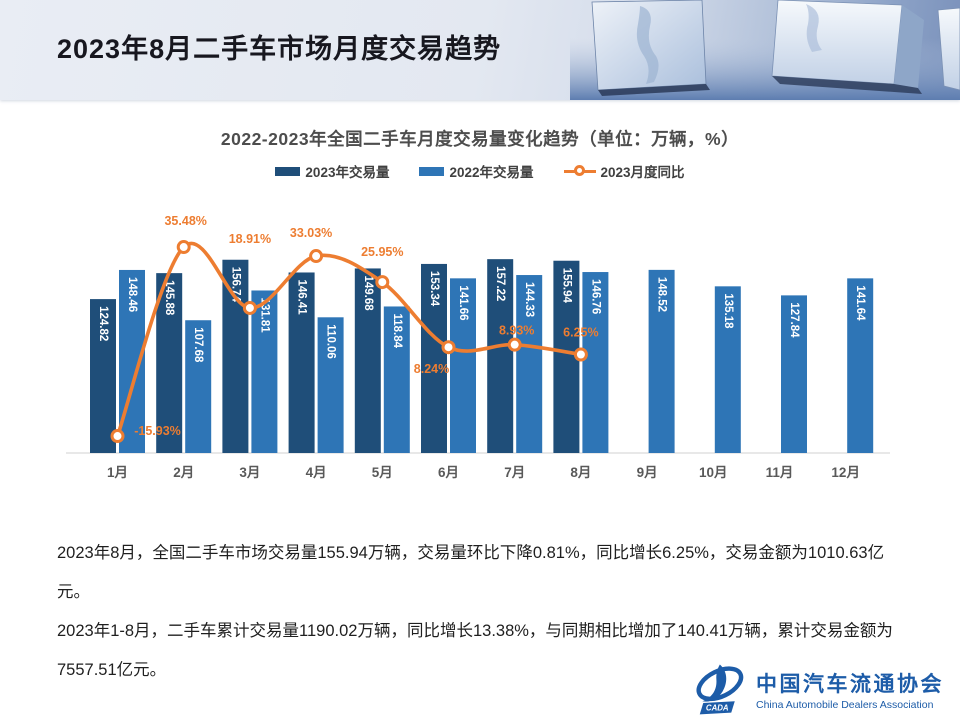 The height and width of the screenshot is (720, 960). What do you see at coordinates (860, 303) in the screenshot?
I see `bar-value-label: 141.64` at bounding box center [860, 303].